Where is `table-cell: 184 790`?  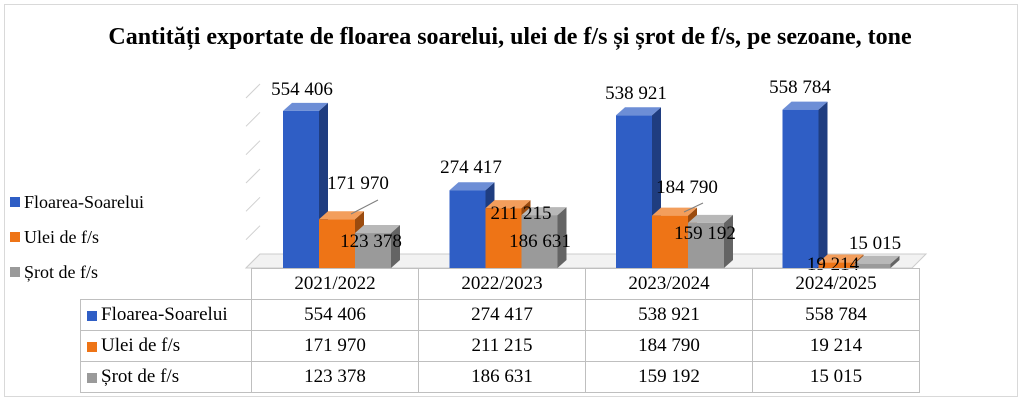 table-cell: 184 790 is located at coordinates (669, 346).